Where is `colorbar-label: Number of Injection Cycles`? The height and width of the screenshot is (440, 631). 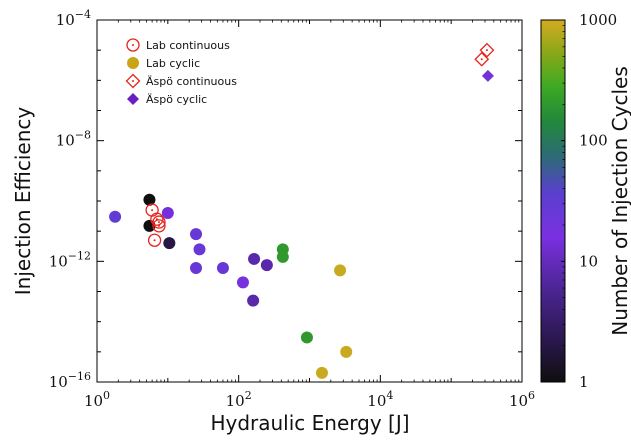 colorbar-label: Number of Injection Cycles is located at coordinates (619, 201).